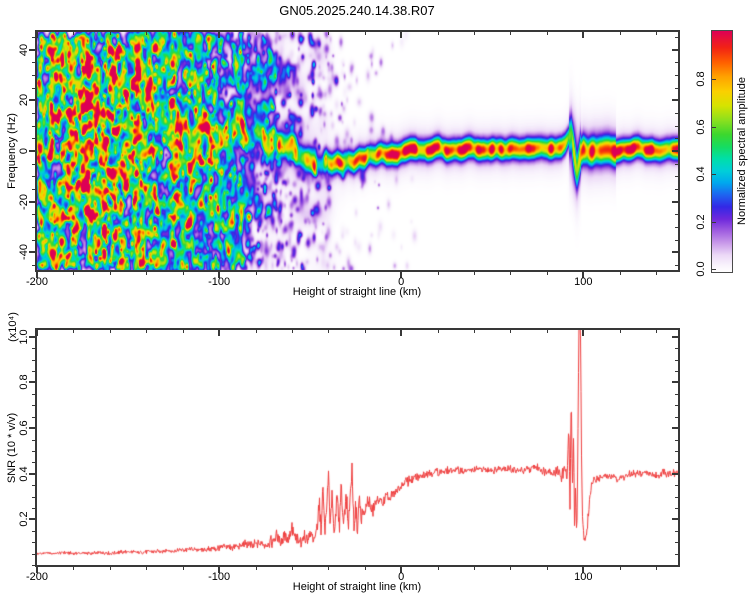 Image resolution: width=750 pixels, height=600 pixels. Describe the element at coordinates (722, 151) in the screenshot. I see `colorbar` at that location.